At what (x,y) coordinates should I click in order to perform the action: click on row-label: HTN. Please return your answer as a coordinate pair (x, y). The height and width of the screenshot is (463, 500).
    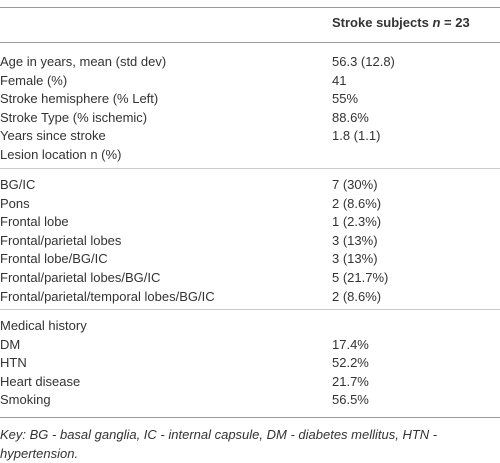
    Looking at the image, I should click on (13, 363).